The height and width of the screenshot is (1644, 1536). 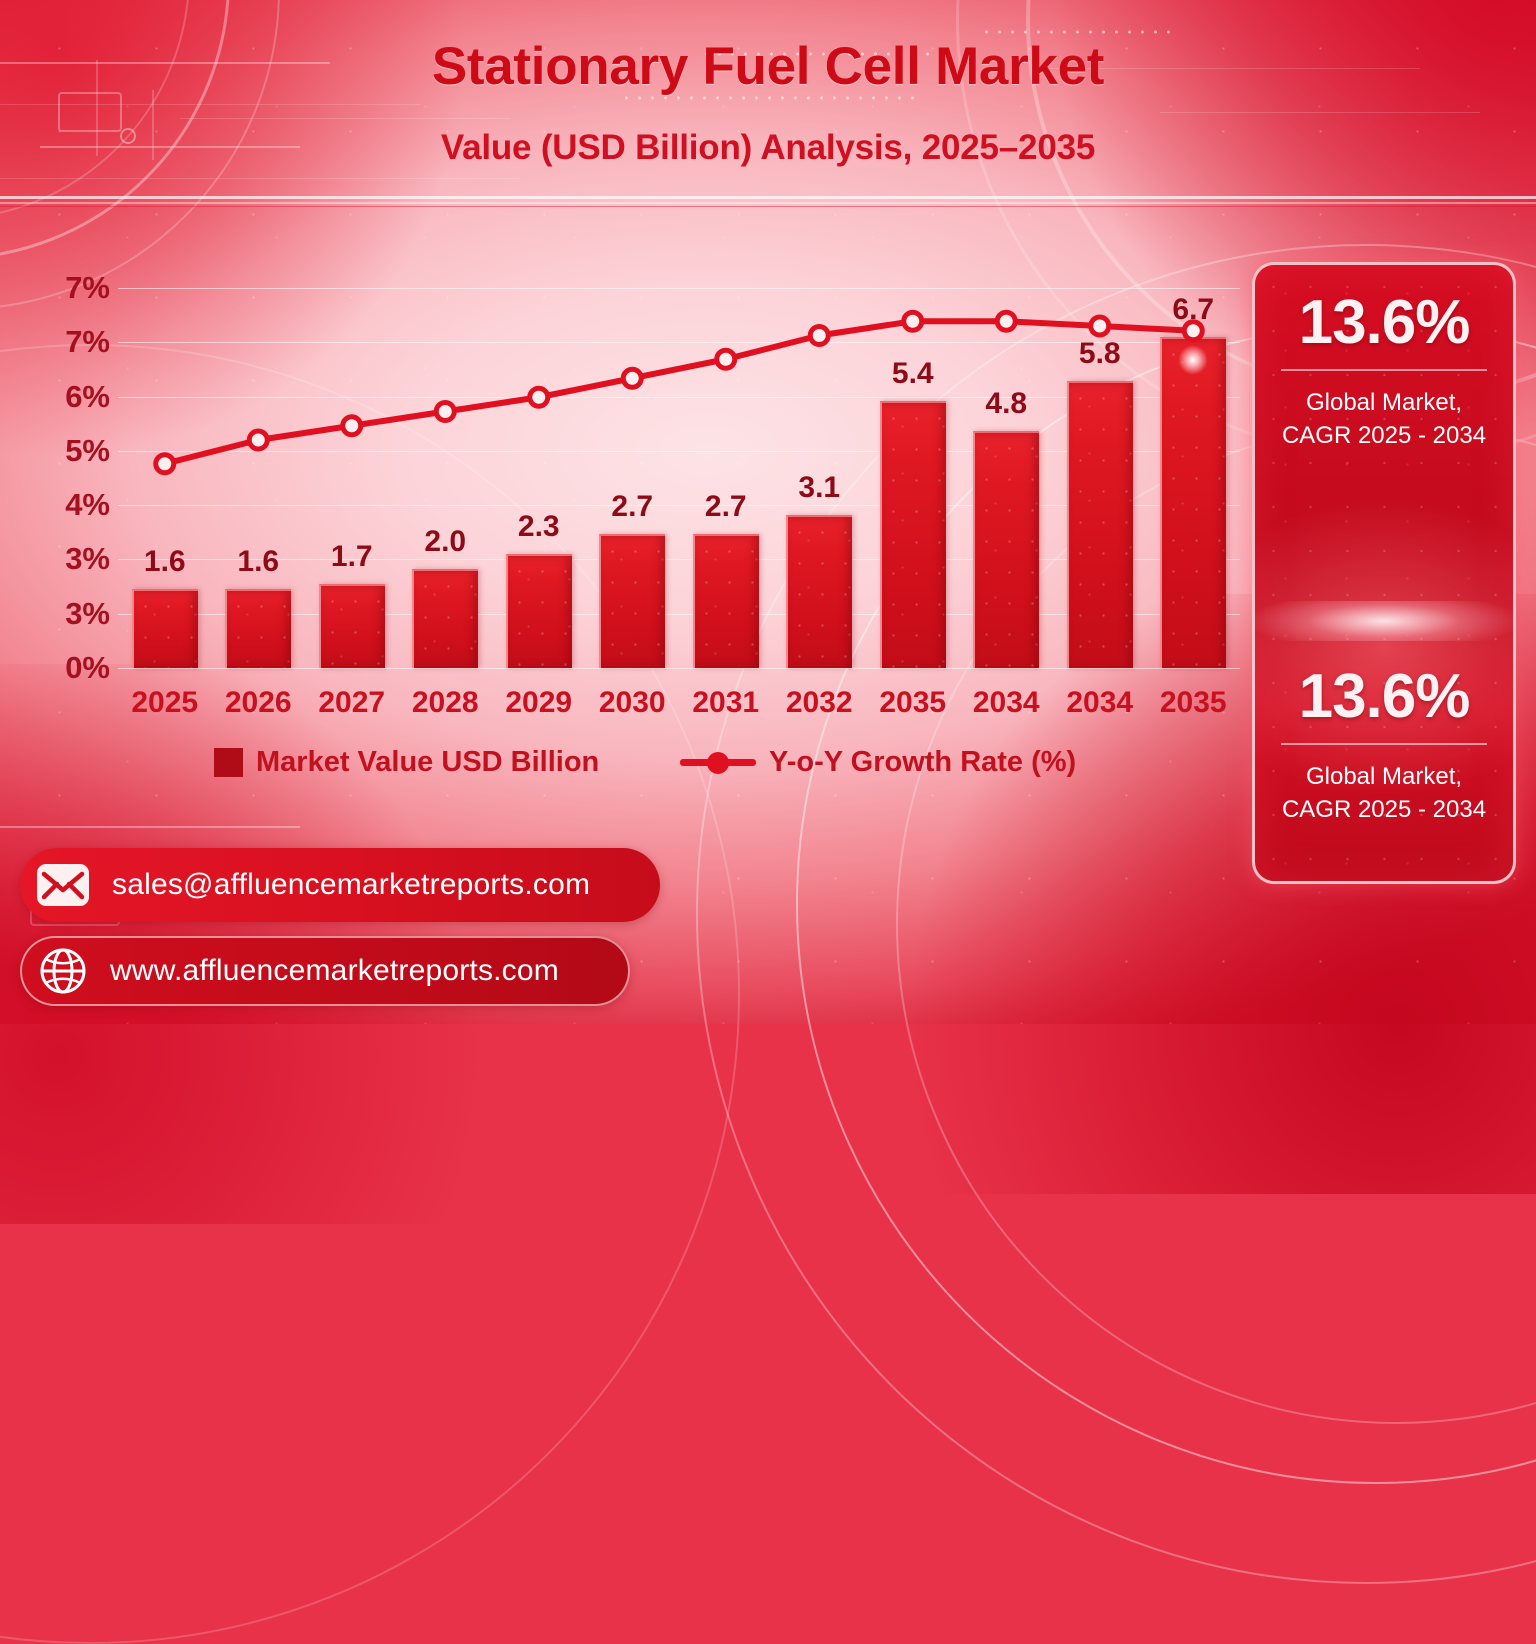 I want to click on y-axis-tick-label: 0%, so click(x=87, y=667).